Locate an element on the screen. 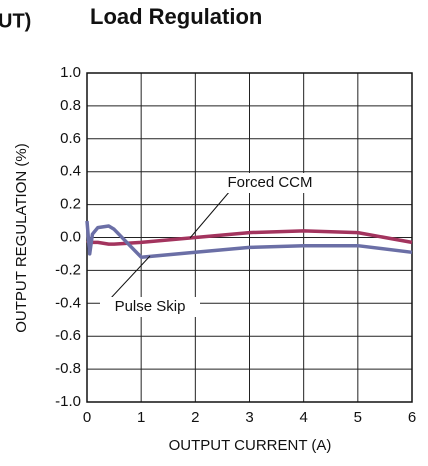  x-tick-label: 4 is located at coordinates (303, 417).